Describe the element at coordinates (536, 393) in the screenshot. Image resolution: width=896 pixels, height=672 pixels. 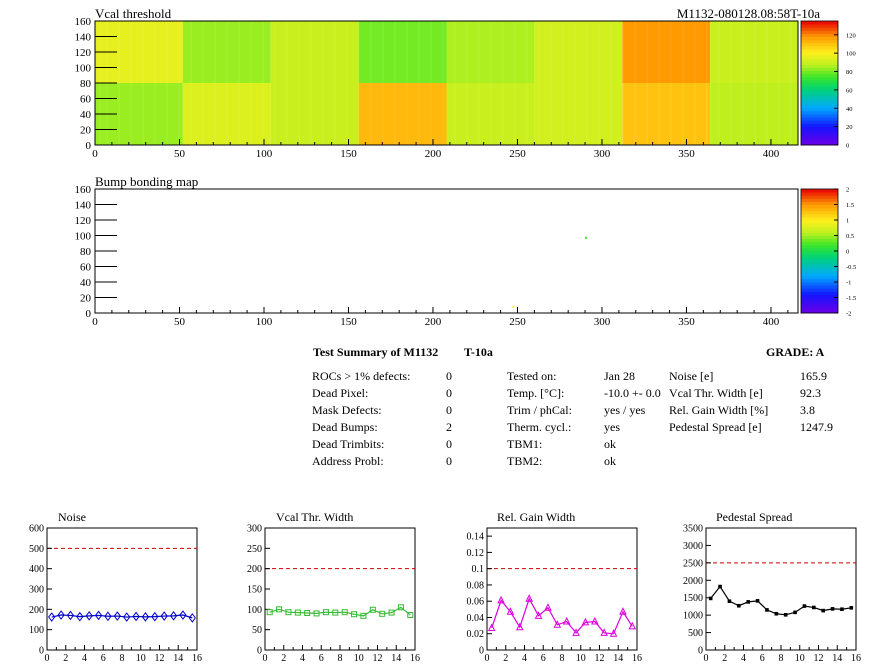
I see `condition-label: Temp. [°C]:` at that location.